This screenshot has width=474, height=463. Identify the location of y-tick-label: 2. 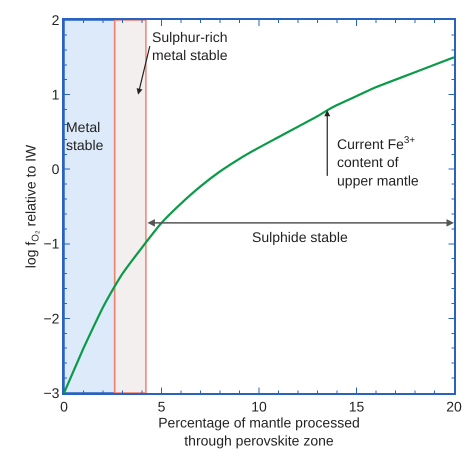
(56, 20).